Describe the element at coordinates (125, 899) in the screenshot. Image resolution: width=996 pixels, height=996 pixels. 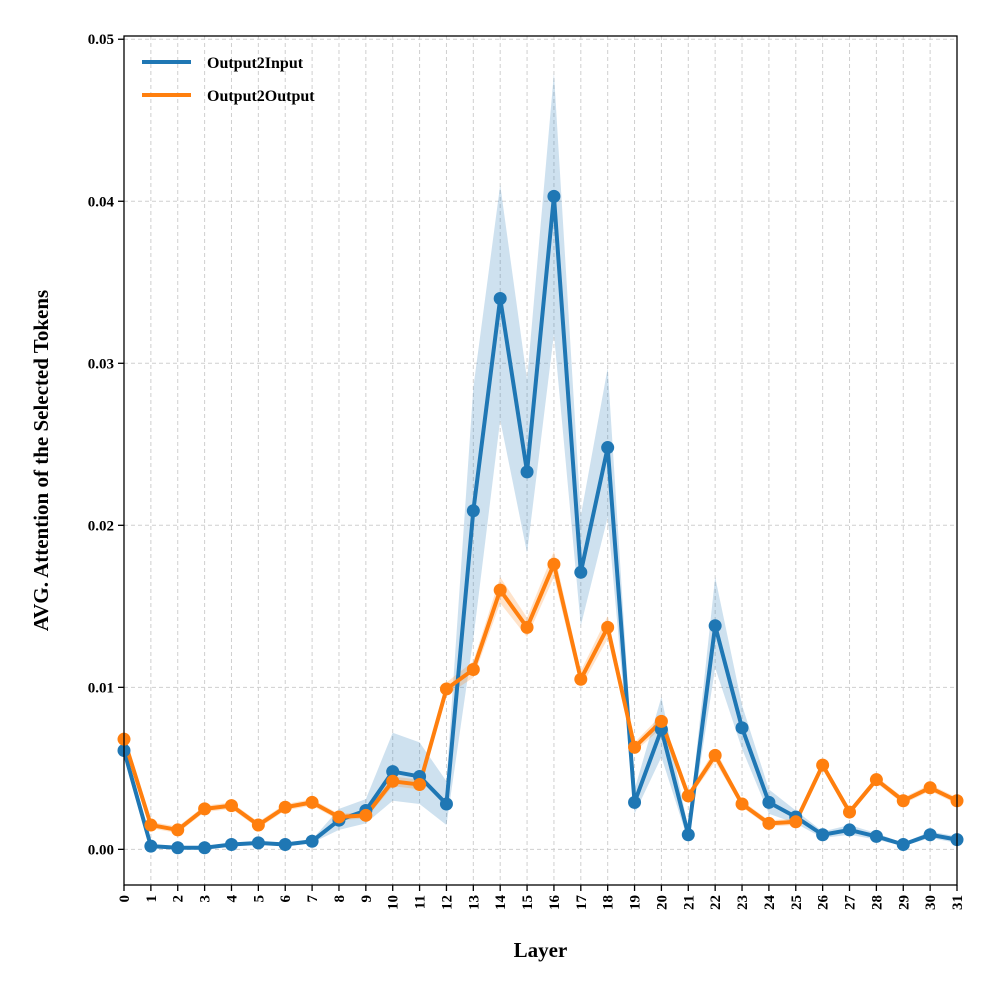
I see `x-tick-label-0: 0` at that location.